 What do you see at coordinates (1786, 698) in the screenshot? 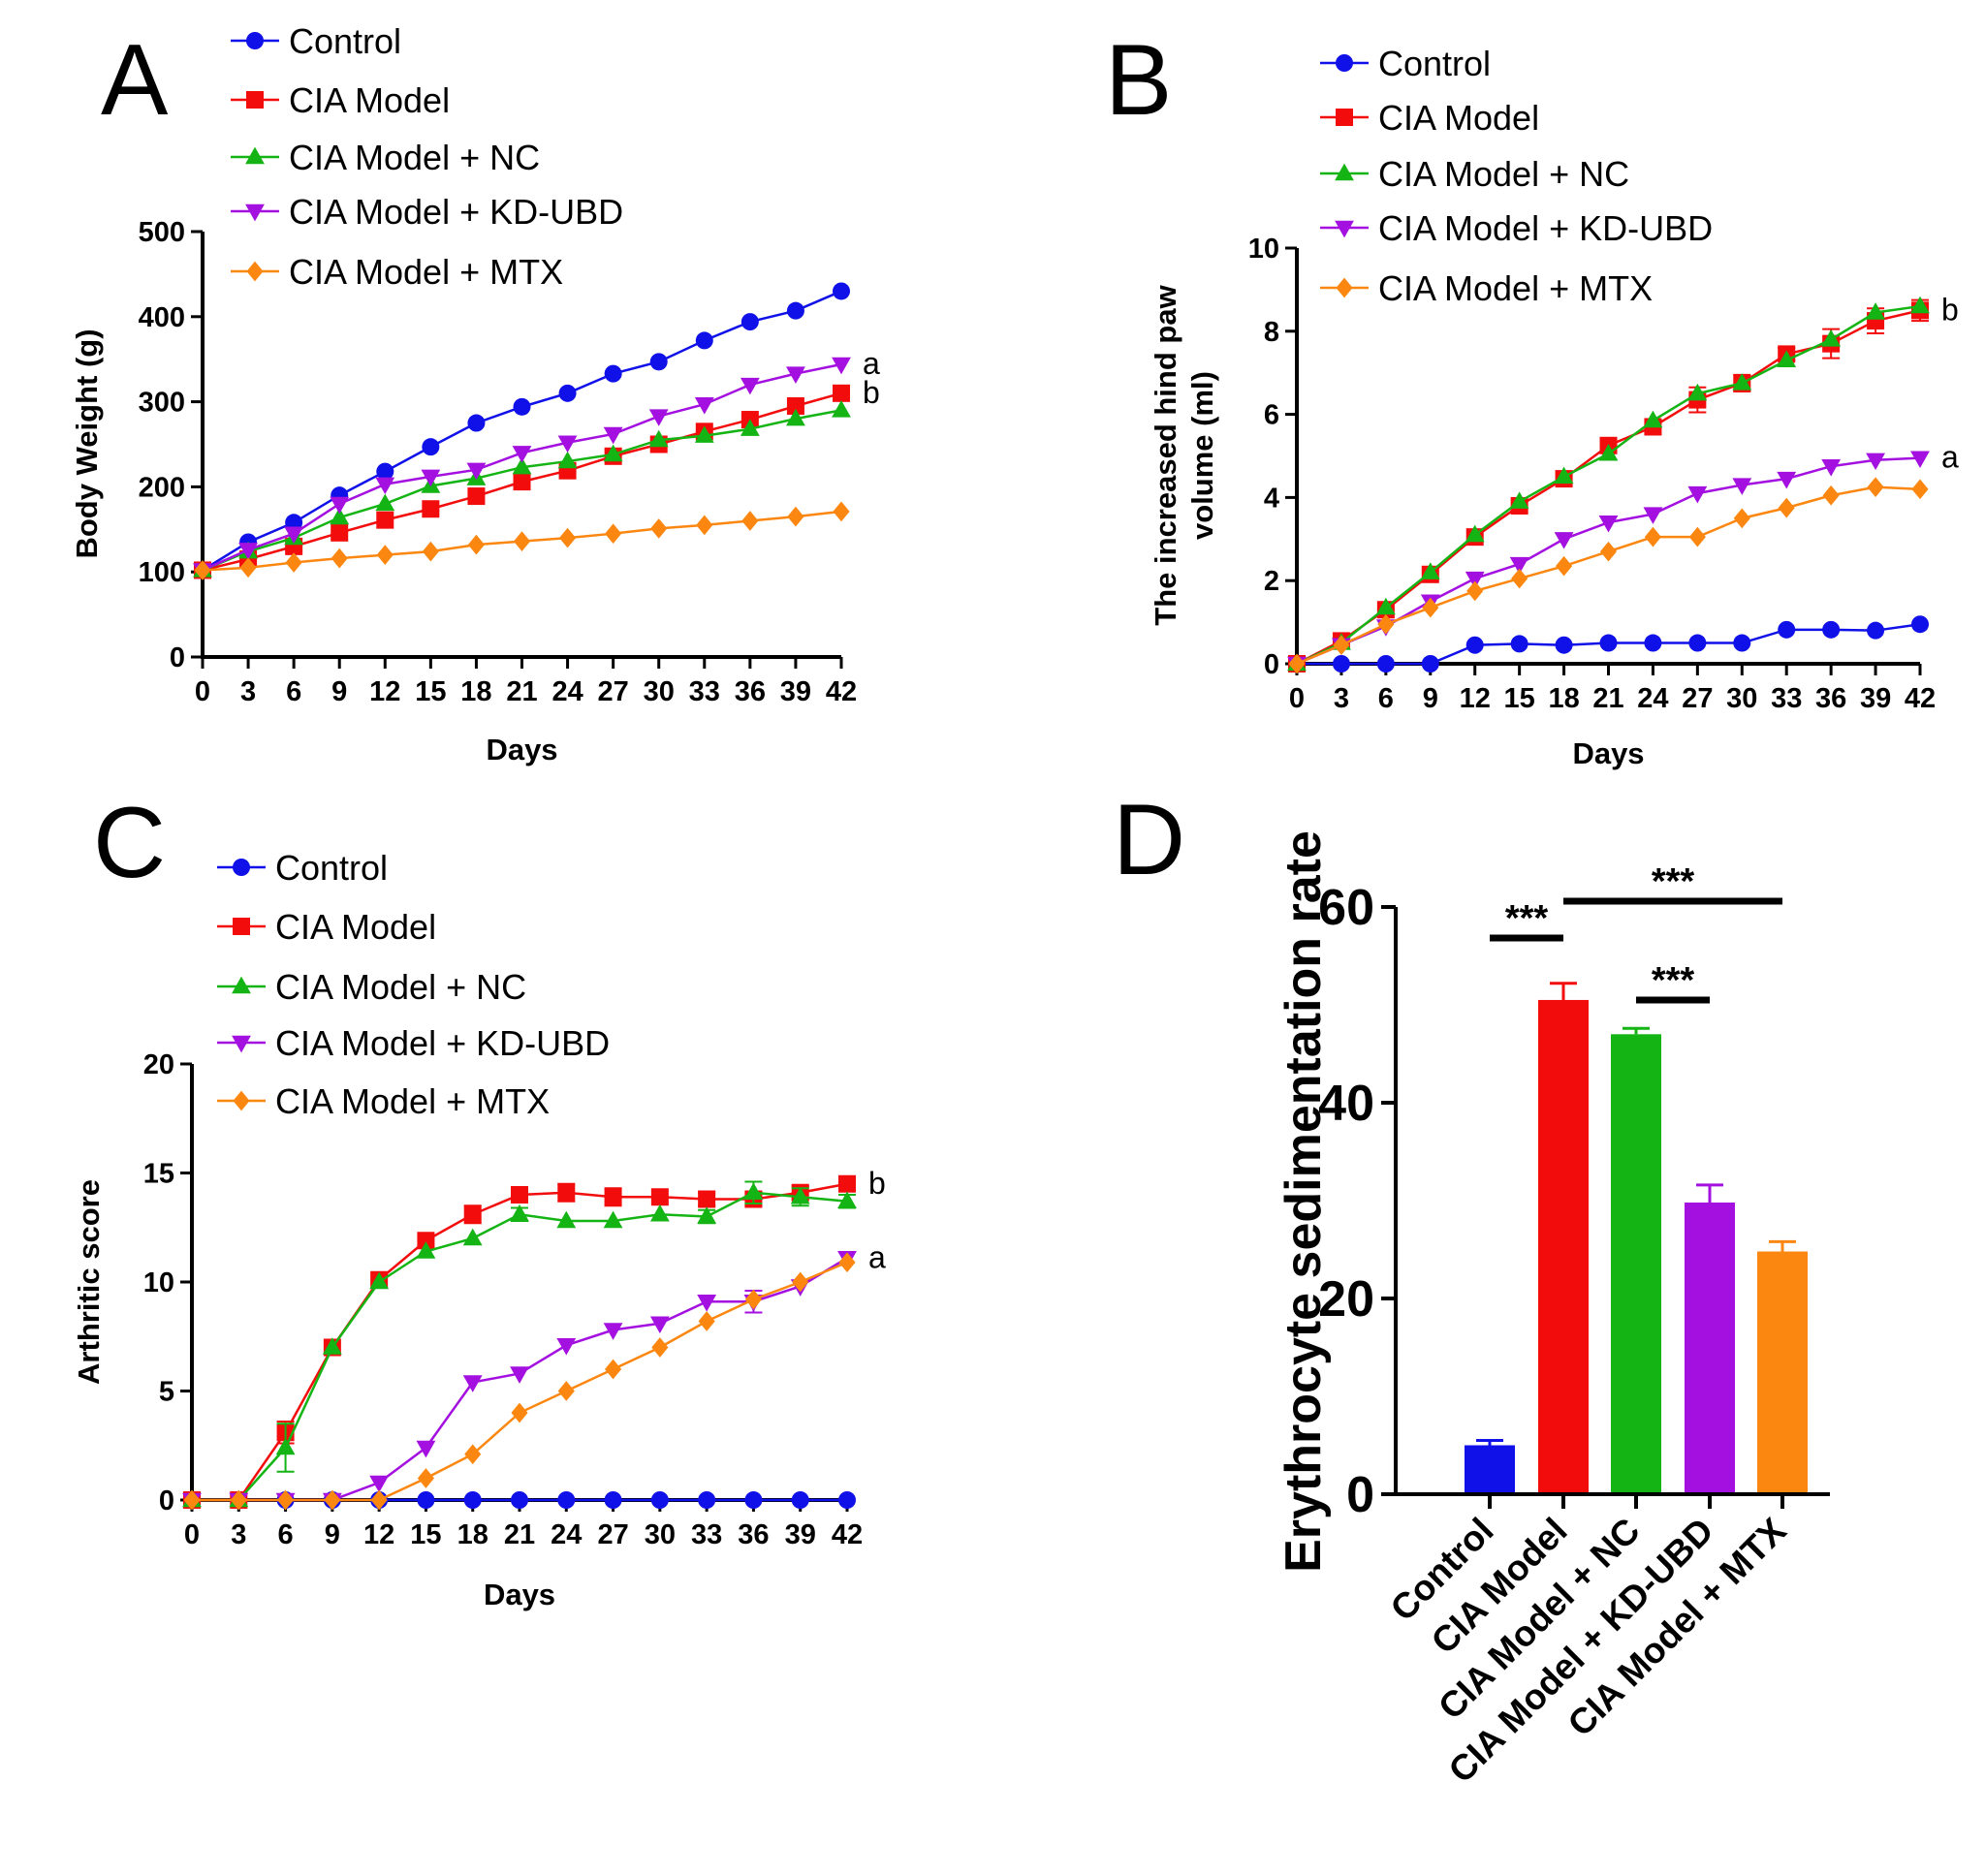
I see `x-tick-label: 33` at bounding box center [1786, 698].